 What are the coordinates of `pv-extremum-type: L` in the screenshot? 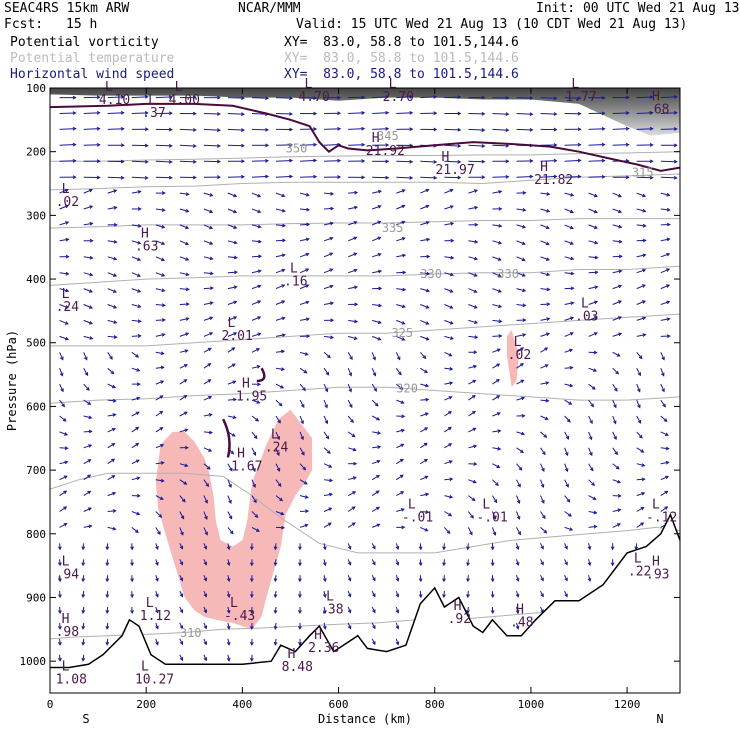 It's located at (66, 562).